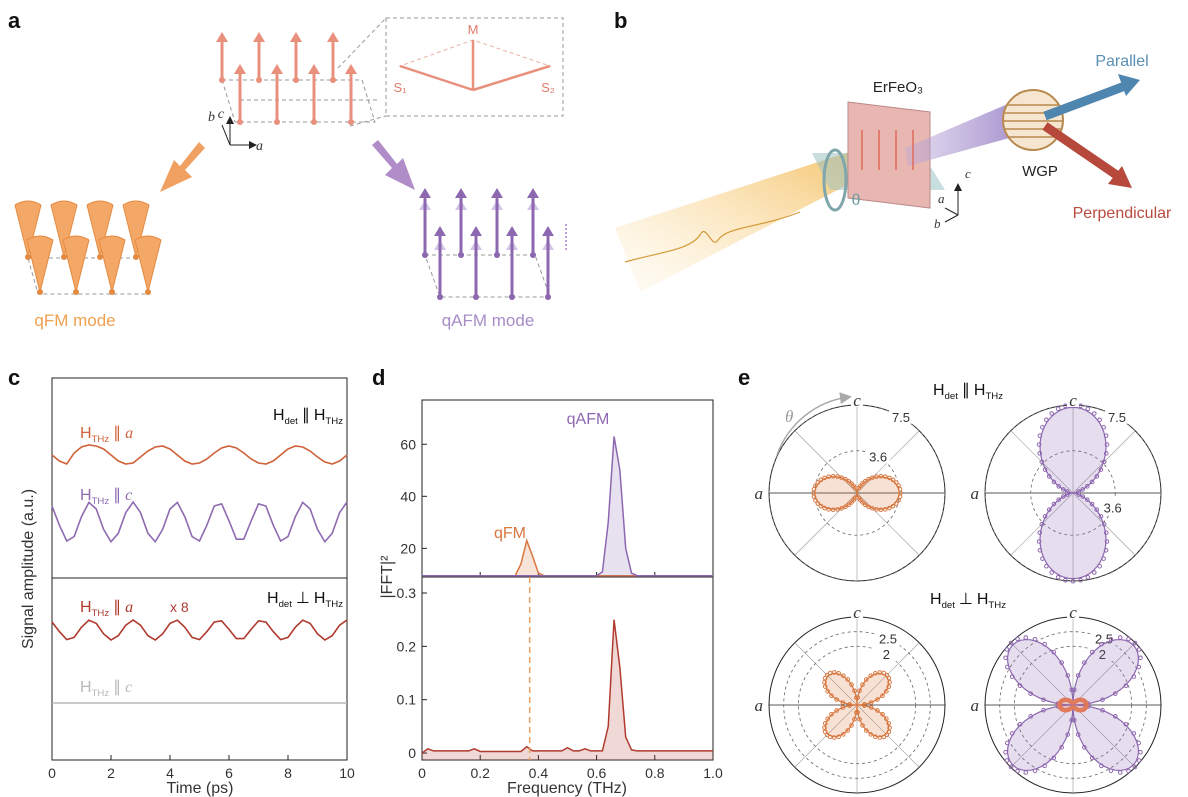 The image size is (1188, 797). What do you see at coordinates (997, 605) in the screenshot?
I see `label-part: THz` at bounding box center [997, 605].